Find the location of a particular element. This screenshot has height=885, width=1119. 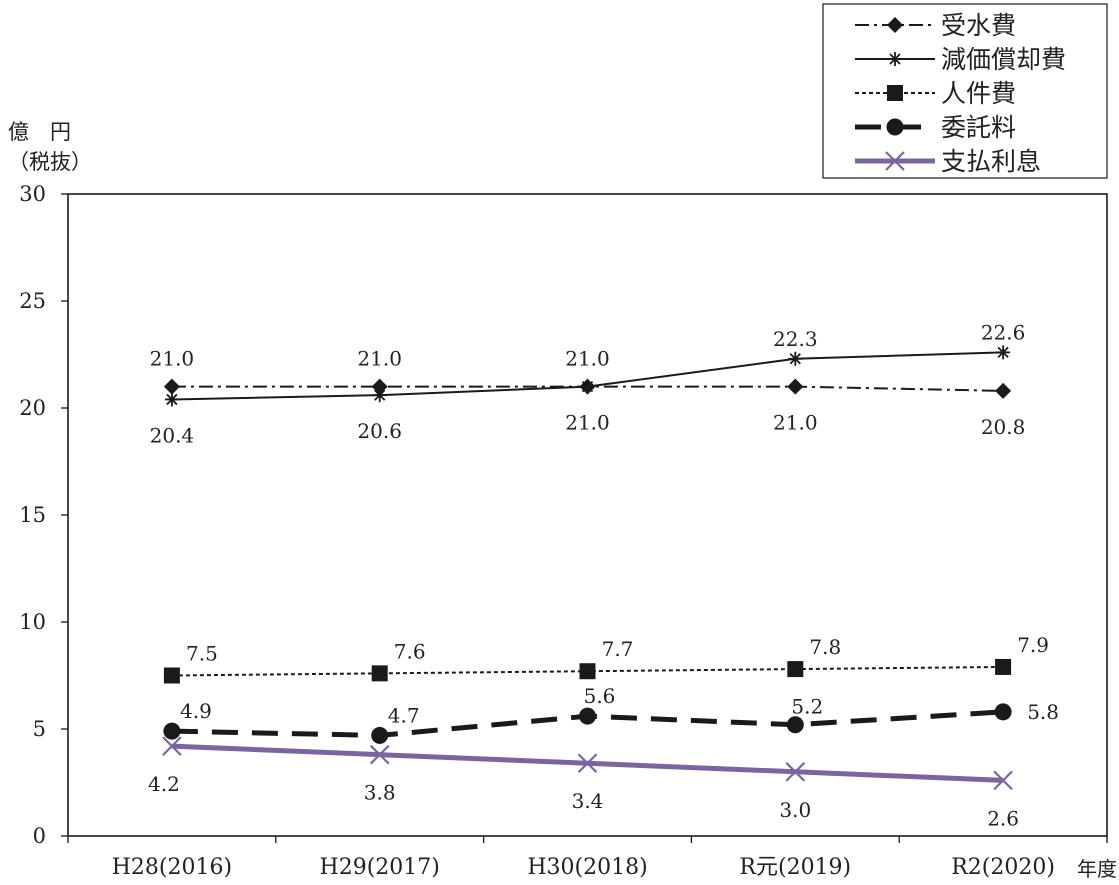

series-4: 4.2 3.8 3.4 3.0 2.6 is located at coordinates (583, 783).